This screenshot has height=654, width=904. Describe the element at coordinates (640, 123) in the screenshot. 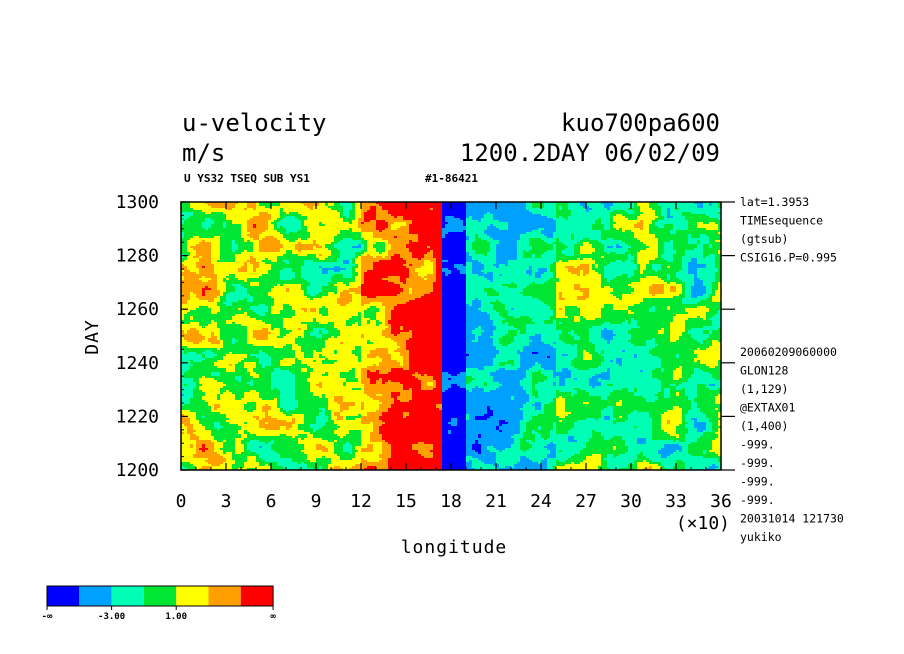

I see `run-name: kuo700pa600` at that location.